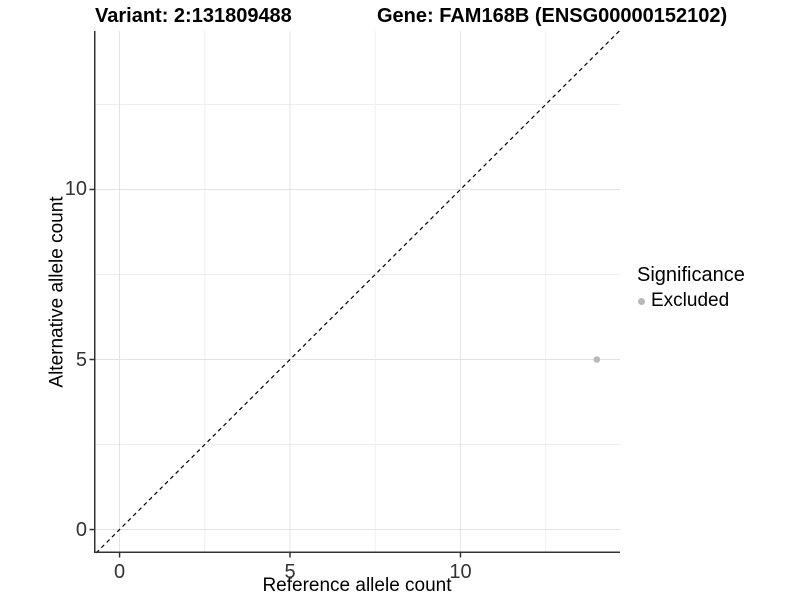 This screenshot has width=800, height=600. What do you see at coordinates (641, 301) in the screenshot?
I see `legend-key-point-icon` at bounding box center [641, 301].